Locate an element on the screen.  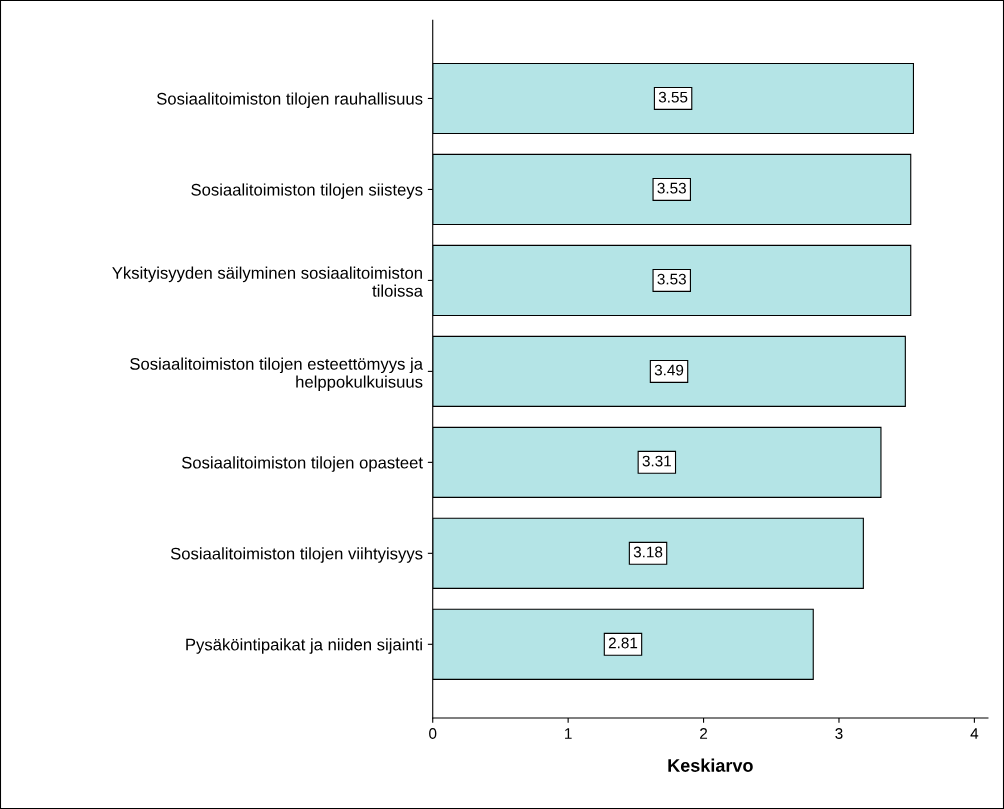
x-tick-label: 0 is located at coordinates (433, 733).